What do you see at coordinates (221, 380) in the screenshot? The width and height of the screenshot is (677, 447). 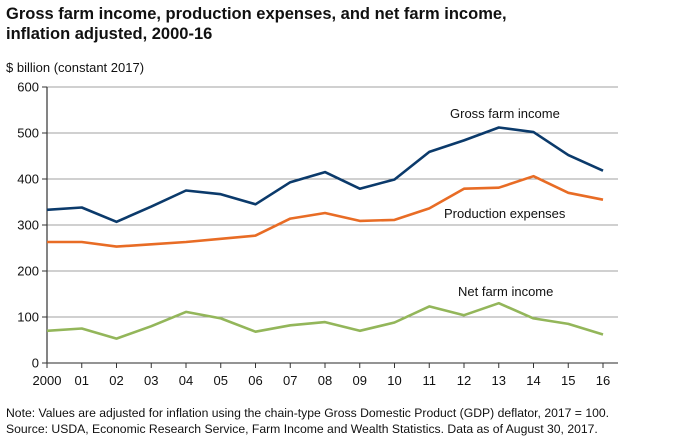 I see `x-tick-label: 05` at bounding box center [221, 380].